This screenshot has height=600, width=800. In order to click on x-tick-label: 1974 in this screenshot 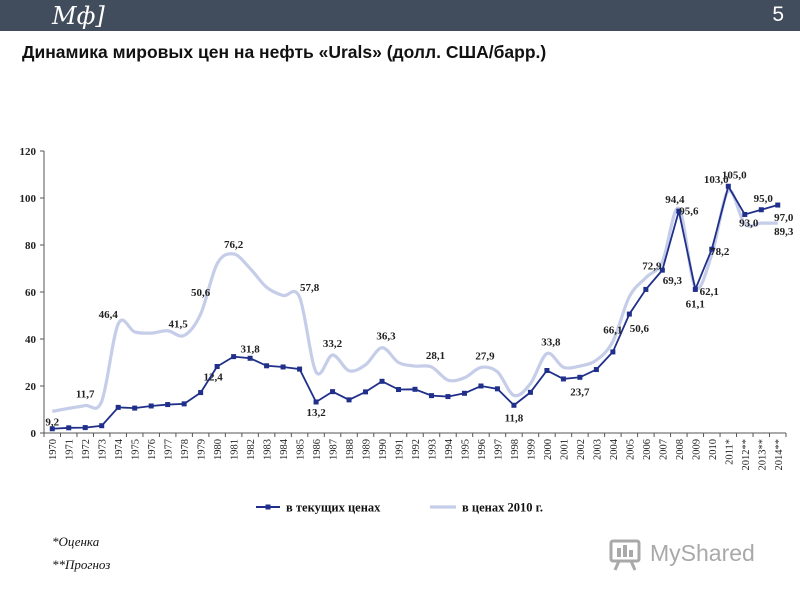, I will do `click(119, 449)`.